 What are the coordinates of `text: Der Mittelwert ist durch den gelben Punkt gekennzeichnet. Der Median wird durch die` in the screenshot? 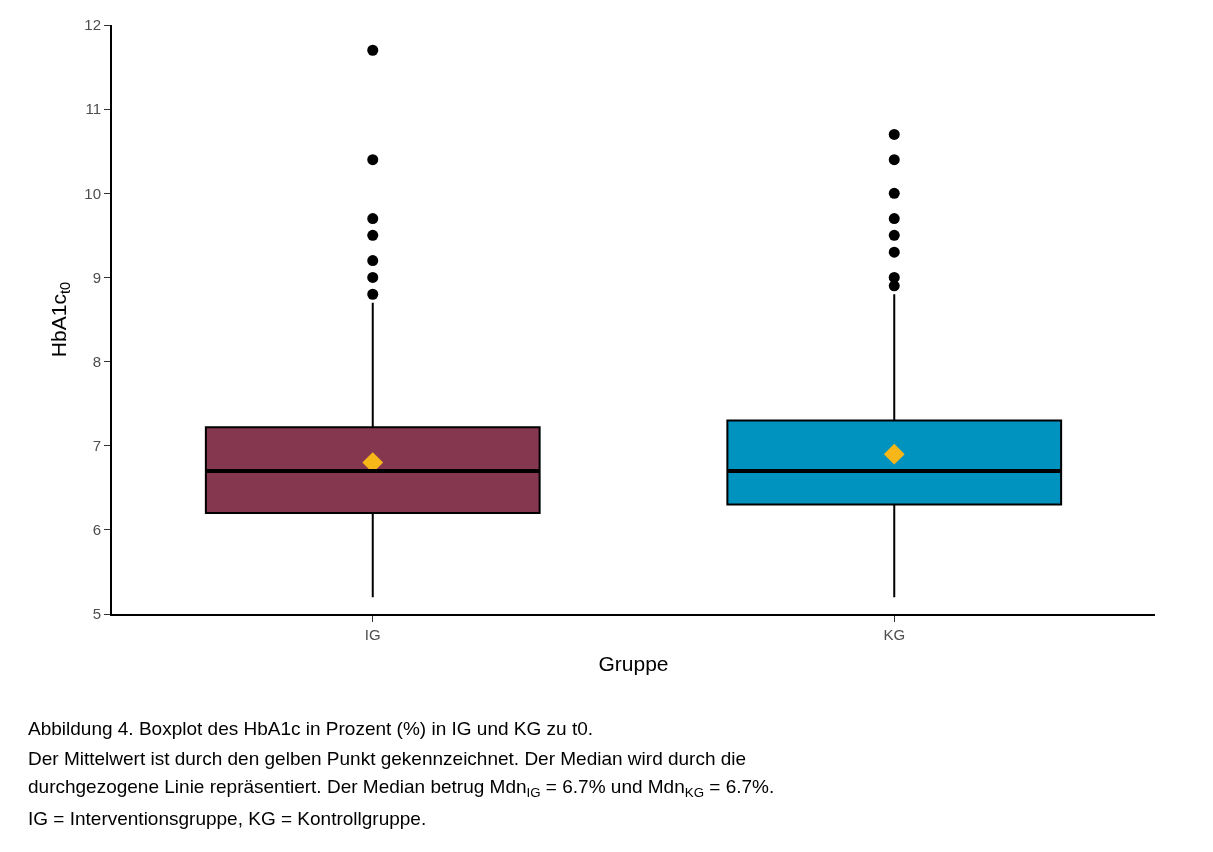 It's located at (387, 758).